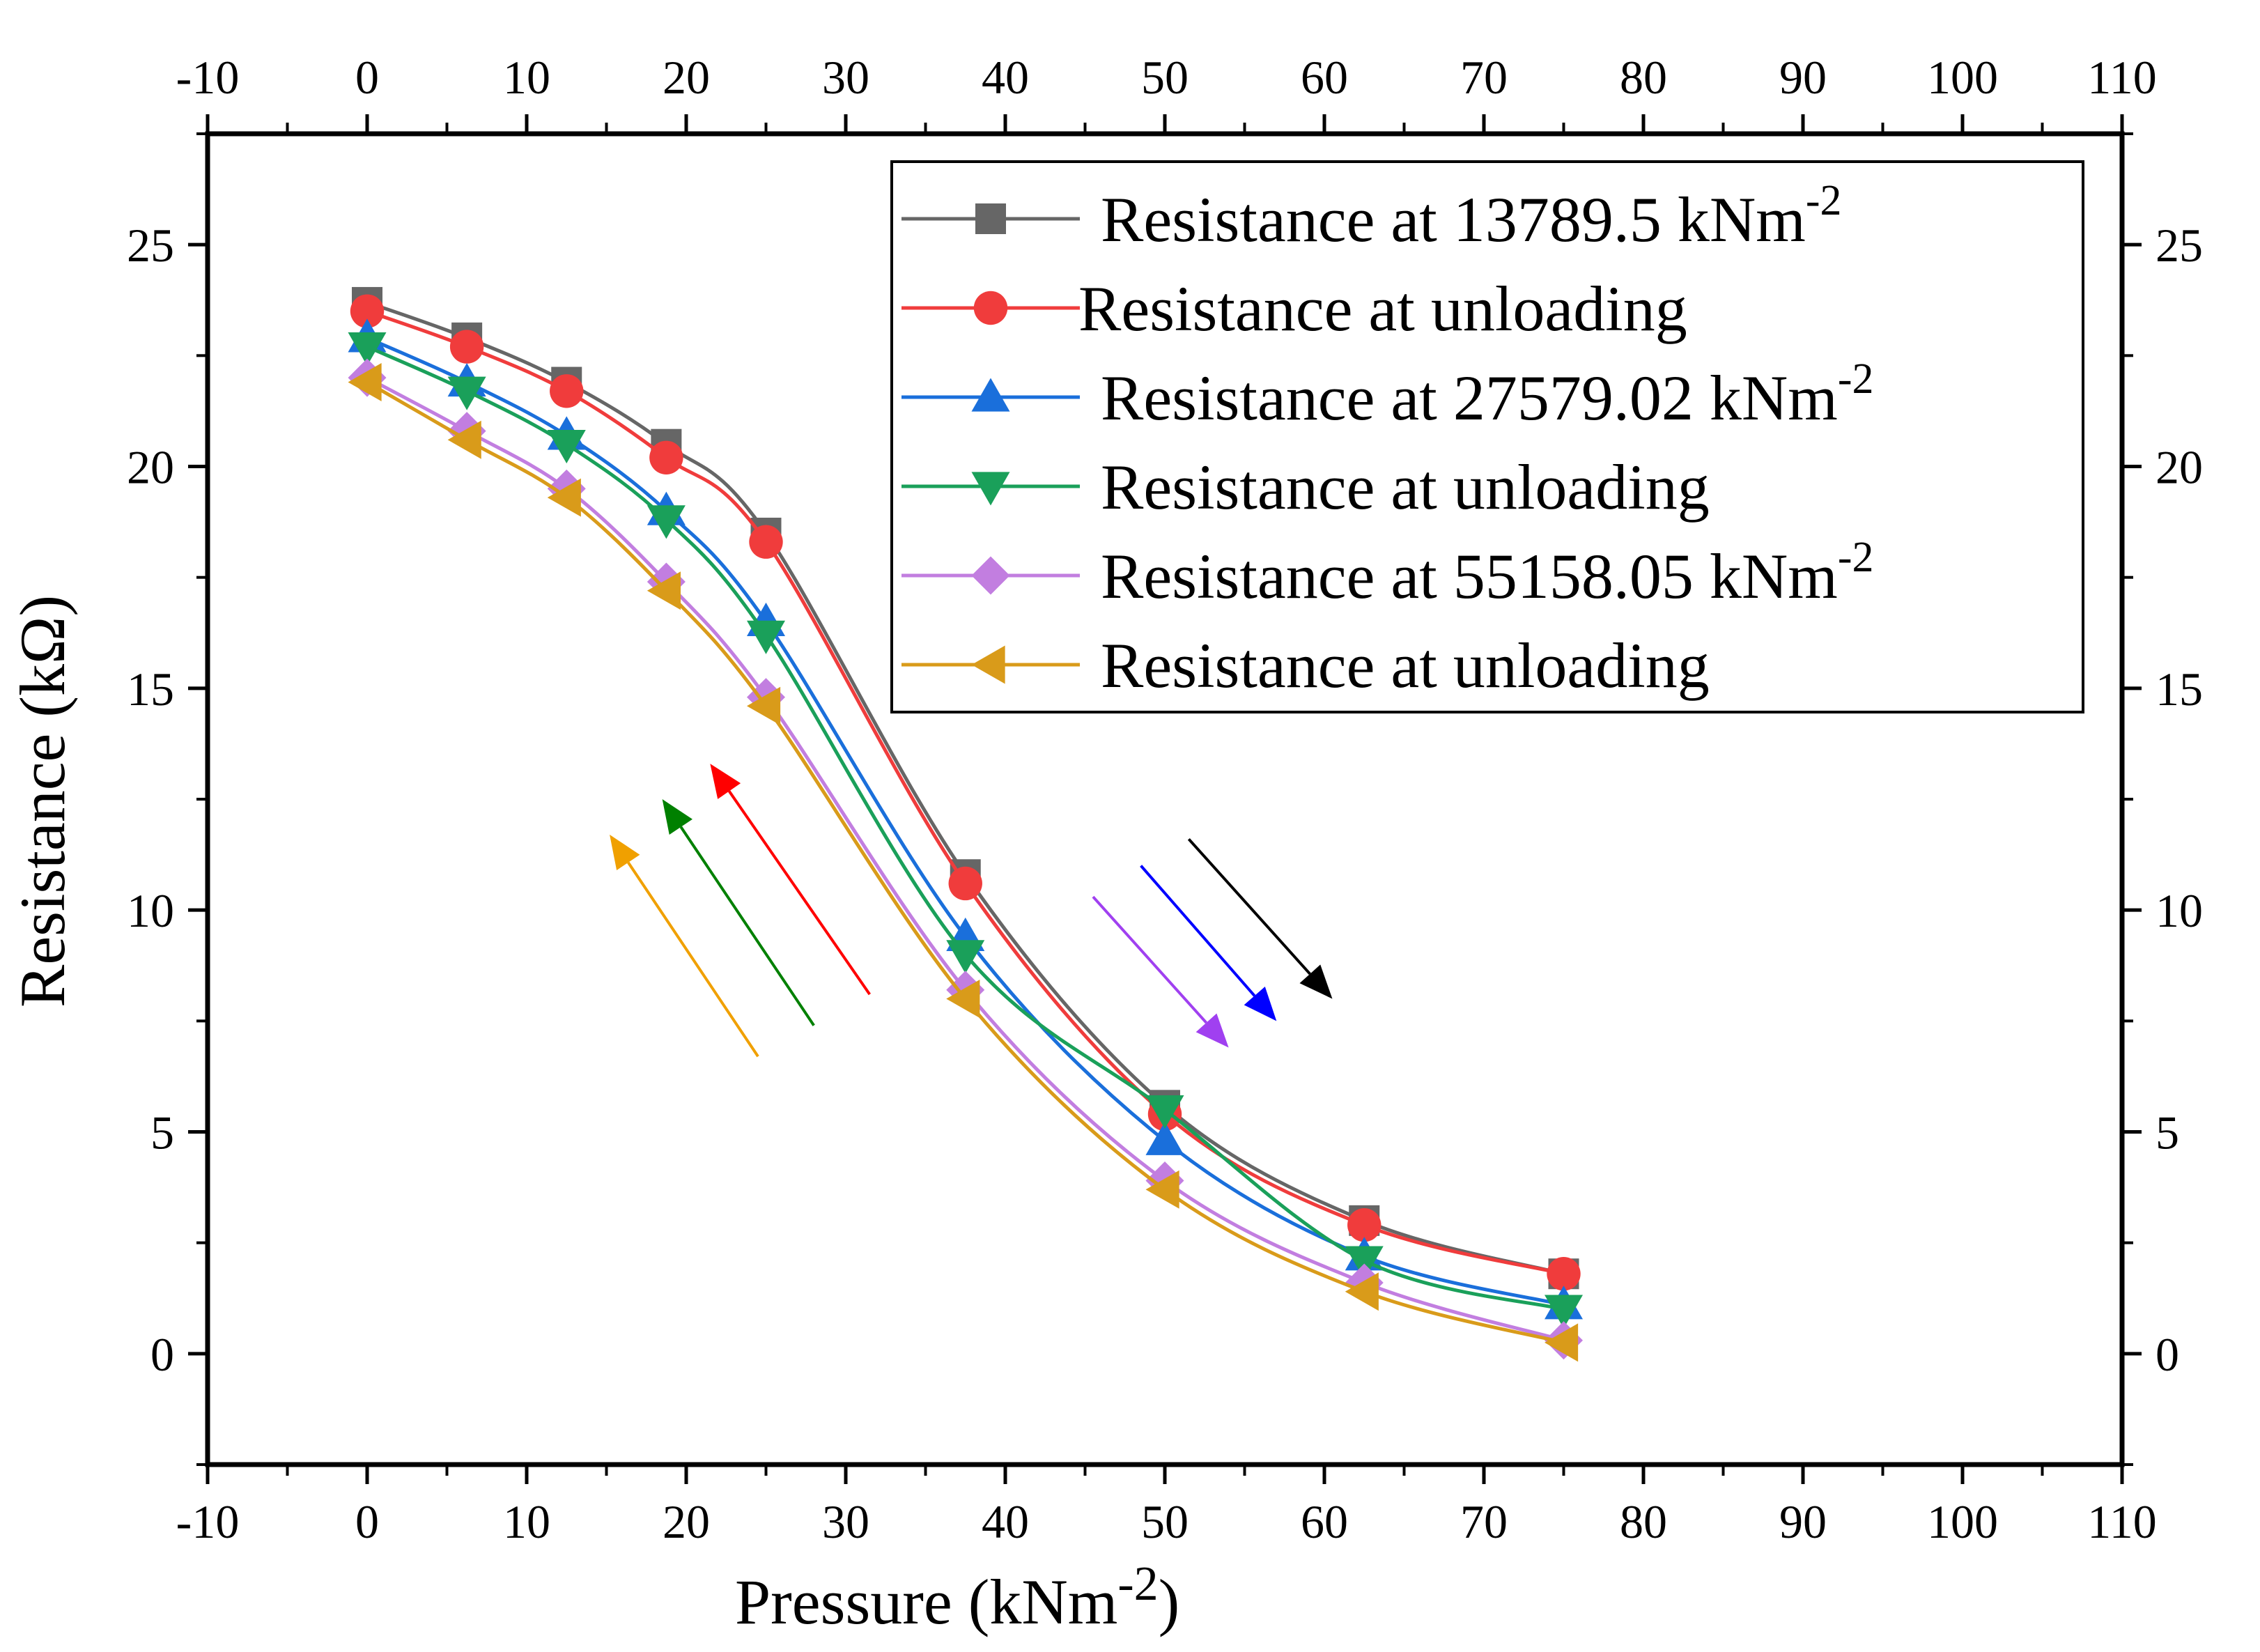 The image size is (2260, 1652). What do you see at coordinates (1803, 77) in the screenshot?
I see `x-tick-label-top: 90` at bounding box center [1803, 77].